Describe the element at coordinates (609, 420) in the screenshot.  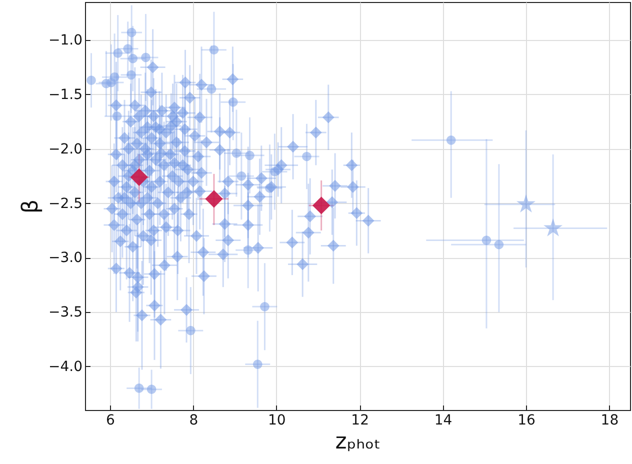
I see `x-tick-label: 18` at that location.